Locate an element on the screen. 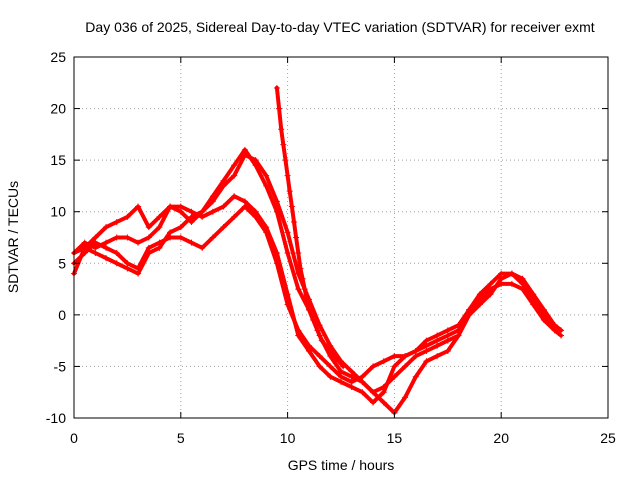  x-axis-label: GPS time / hours is located at coordinates (341, 465).